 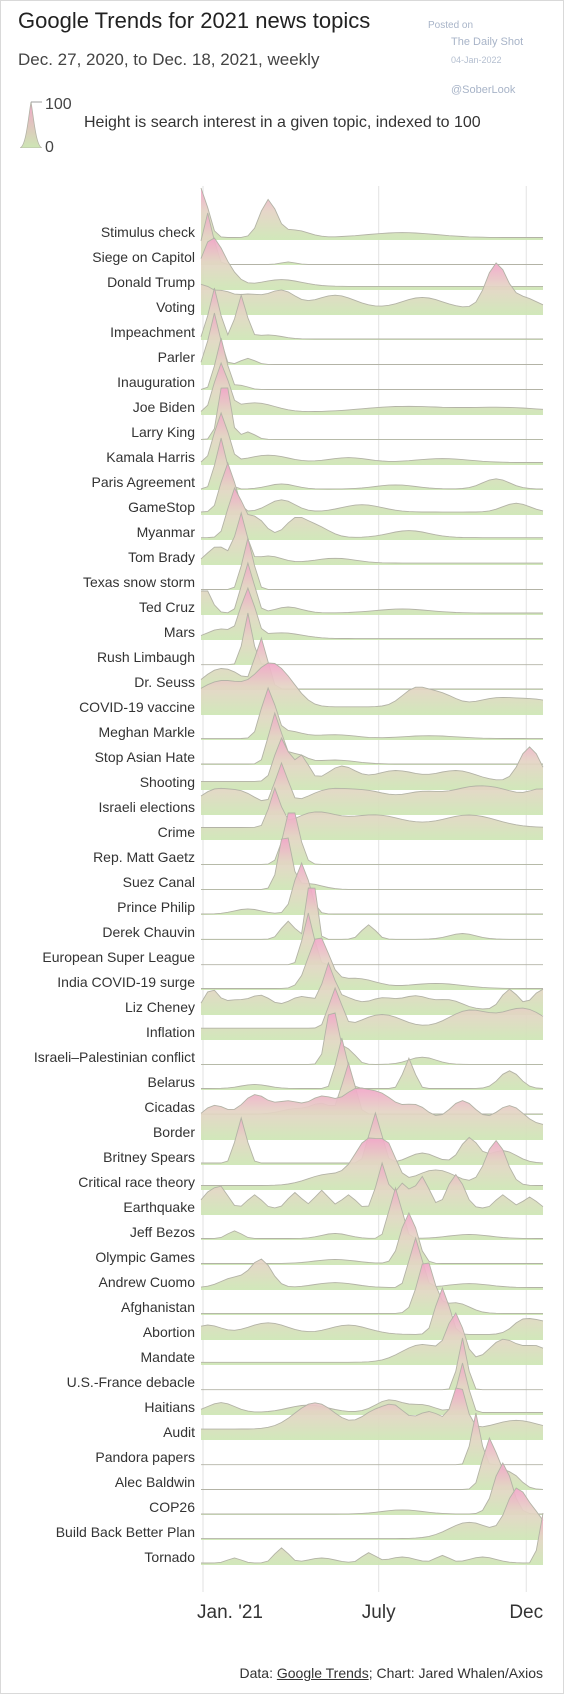 What do you see at coordinates (166, 532) in the screenshot?
I see `topic-label: Myanmar` at bounding box center [166, 532].